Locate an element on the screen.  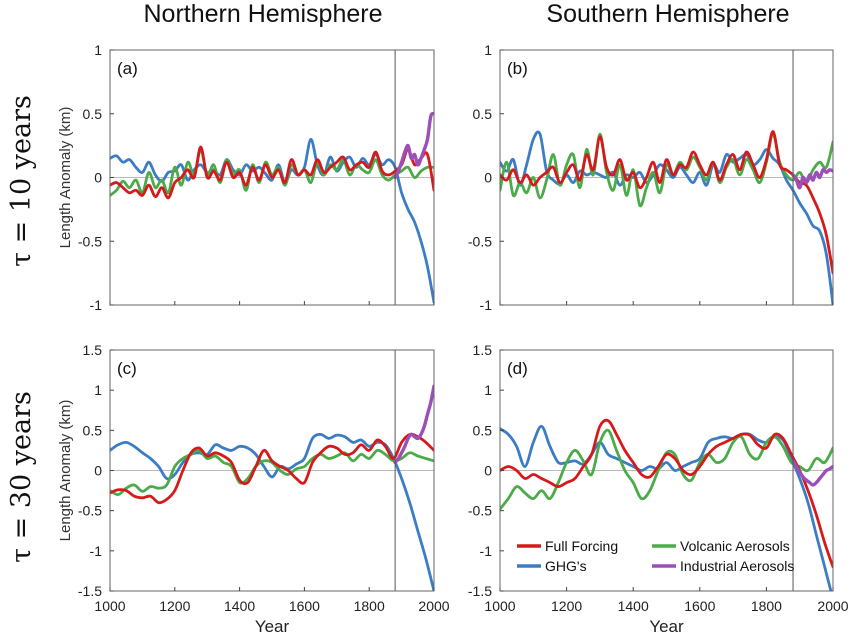
column-title-southern: Southern Hemisphere is located at coordinates (667, 14).